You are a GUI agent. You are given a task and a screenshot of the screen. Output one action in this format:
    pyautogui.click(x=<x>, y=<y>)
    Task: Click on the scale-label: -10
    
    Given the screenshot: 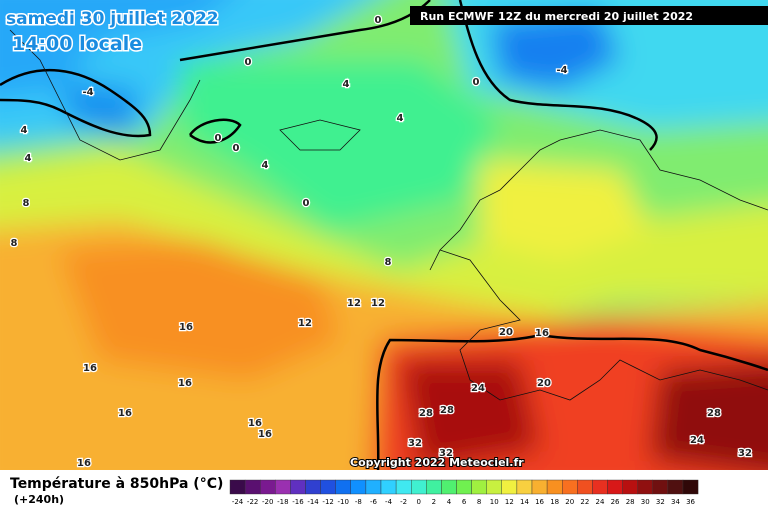 What is the action you would take?
    pyautogui.click(x=343, y=502)
    